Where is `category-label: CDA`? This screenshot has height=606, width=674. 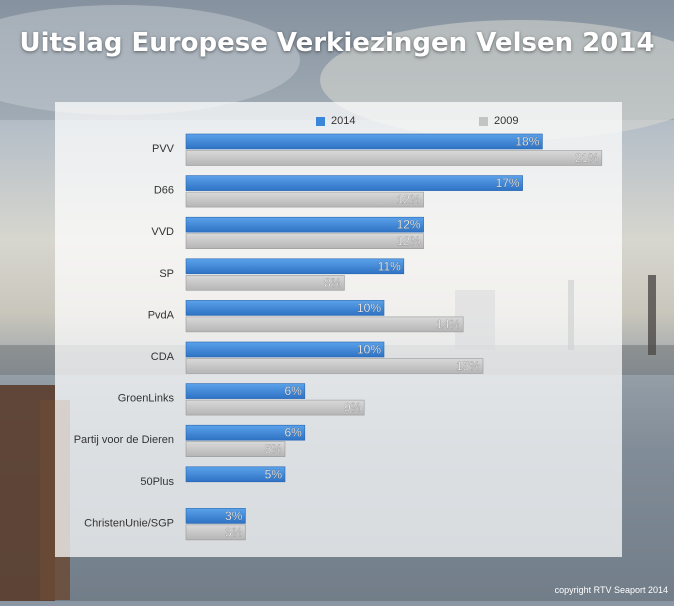 category-label: CDA is located at coordinates (163, 357).